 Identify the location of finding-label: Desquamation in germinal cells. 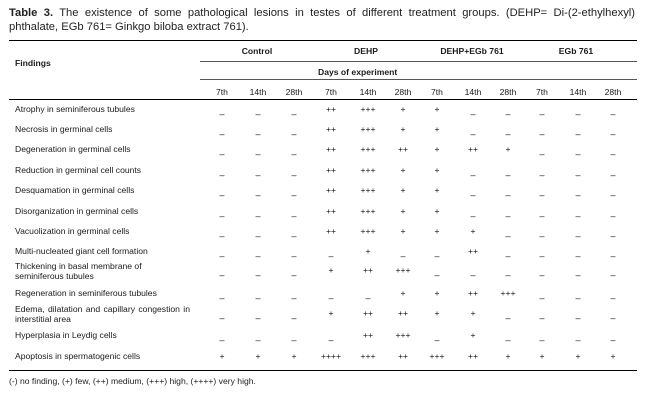
(75, 190).